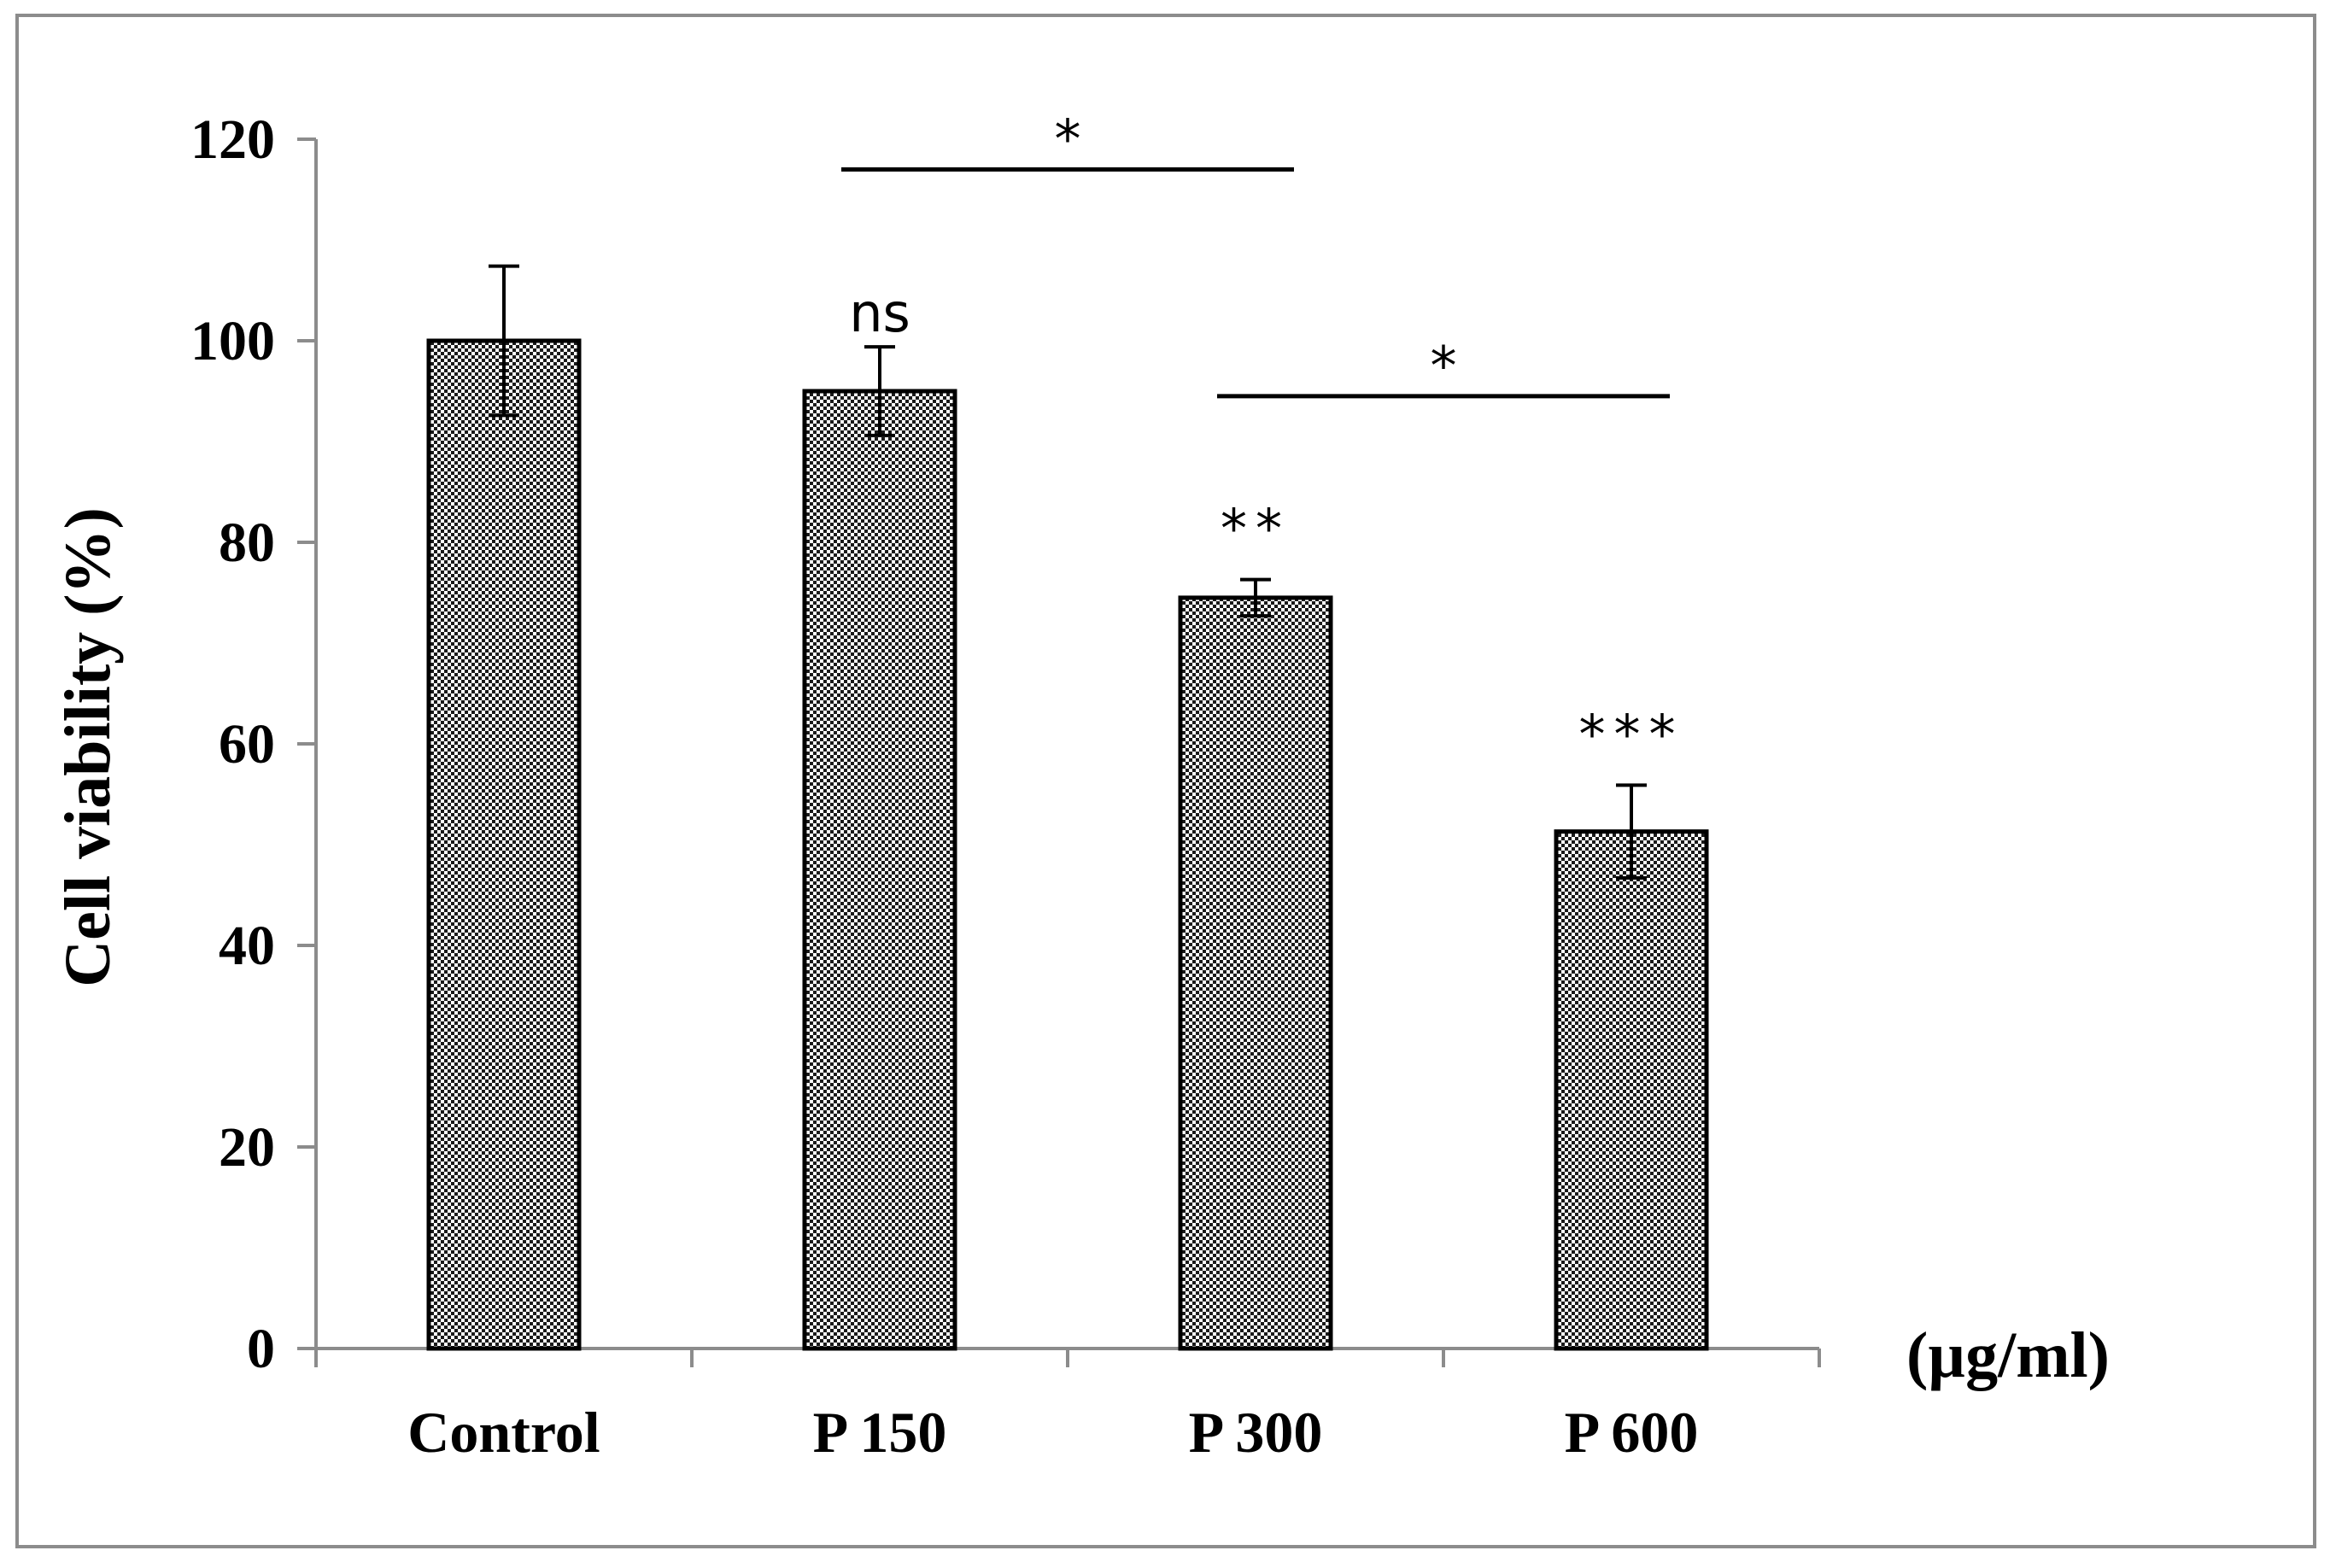 The image size is (2336, 1568). I want to click on y-axis-title: Cell viability (%), so click(88, 747).